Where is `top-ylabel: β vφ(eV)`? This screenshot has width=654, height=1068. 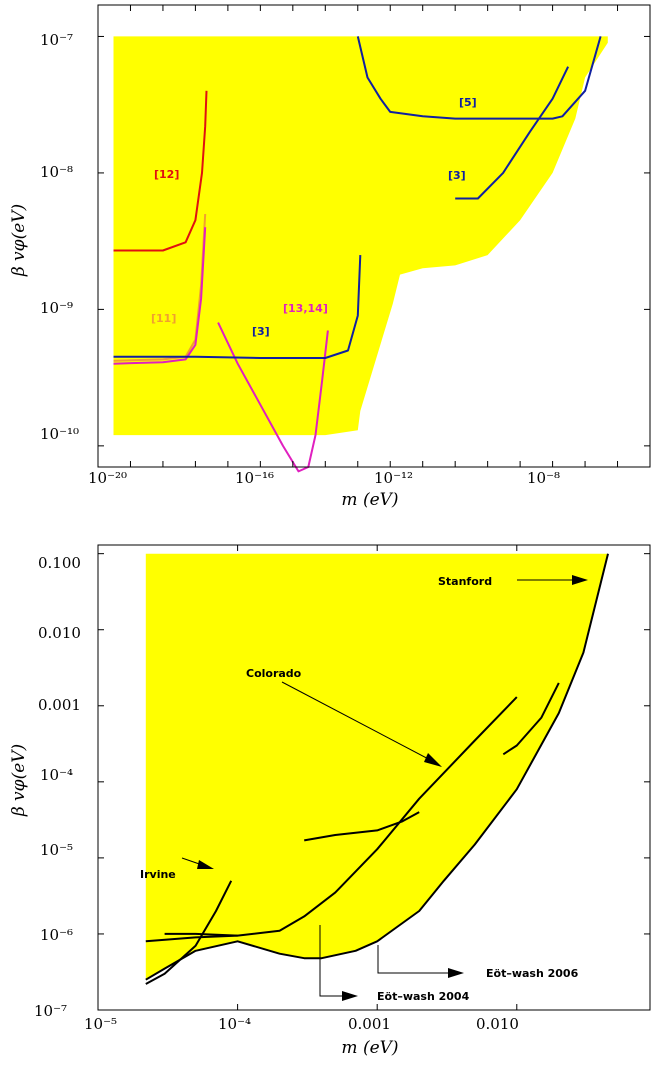 top-ylabel: β vφ(eV) is located at coordinates (19, 240).